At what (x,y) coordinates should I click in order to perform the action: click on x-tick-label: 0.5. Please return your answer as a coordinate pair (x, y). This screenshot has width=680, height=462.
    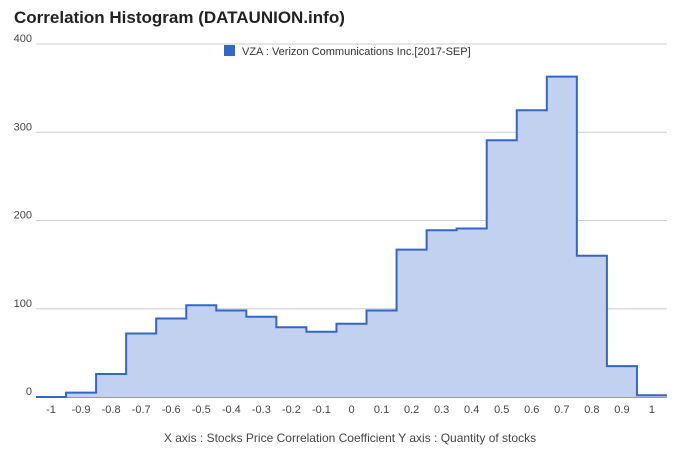
    Looking at the image, I should click on (501, 410).